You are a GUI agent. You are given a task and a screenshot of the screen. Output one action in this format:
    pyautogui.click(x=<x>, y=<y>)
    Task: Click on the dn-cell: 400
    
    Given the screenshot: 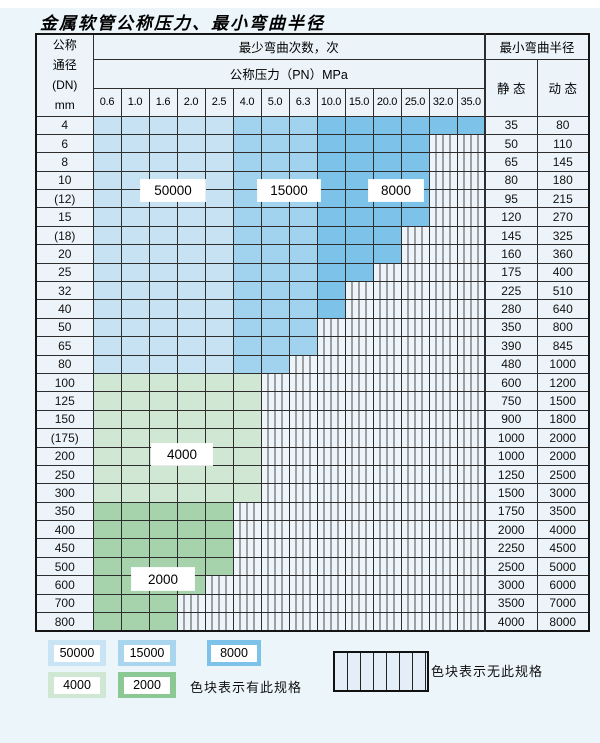 What is the action you would take?
    pyautogui.click(x=64, y=530)
    